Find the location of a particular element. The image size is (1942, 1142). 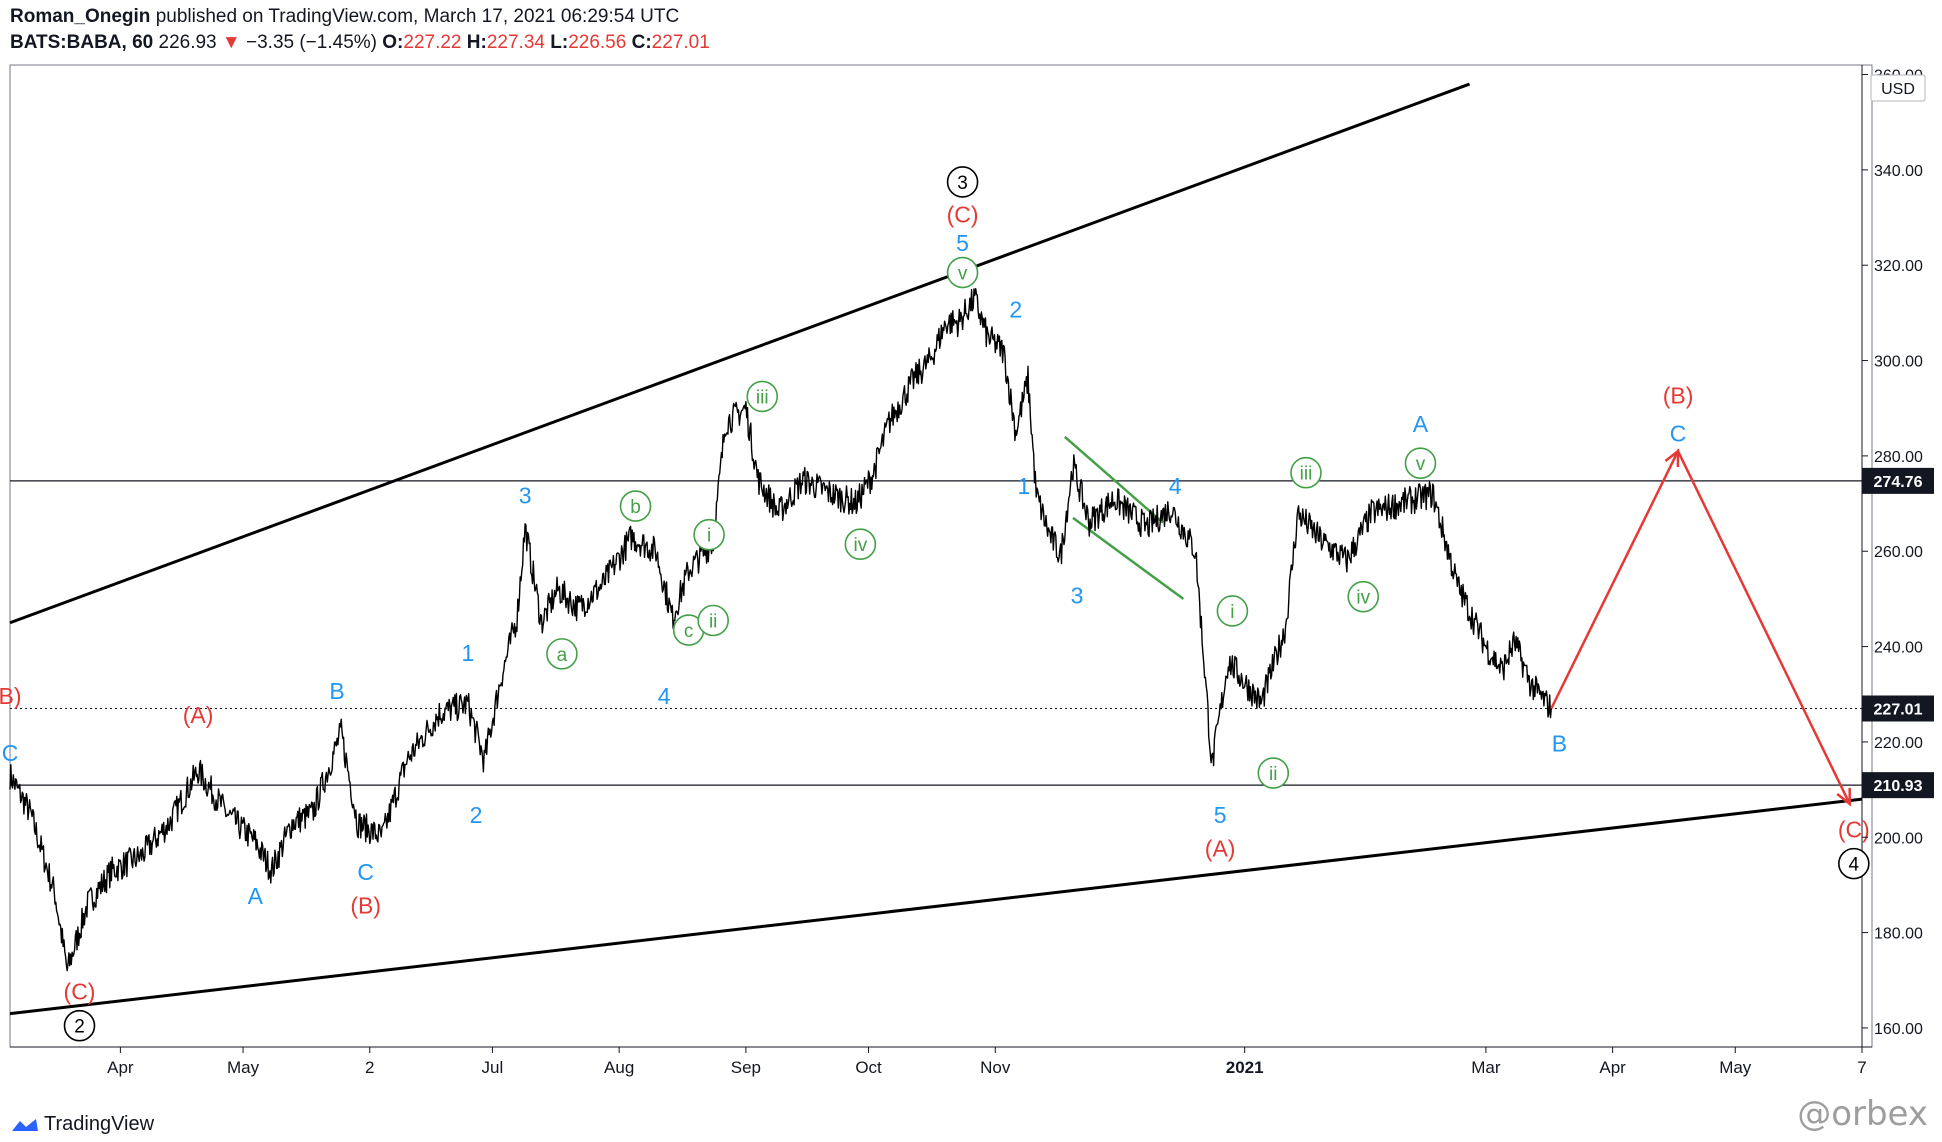

projection-path is located at coordinates (1700, 626).